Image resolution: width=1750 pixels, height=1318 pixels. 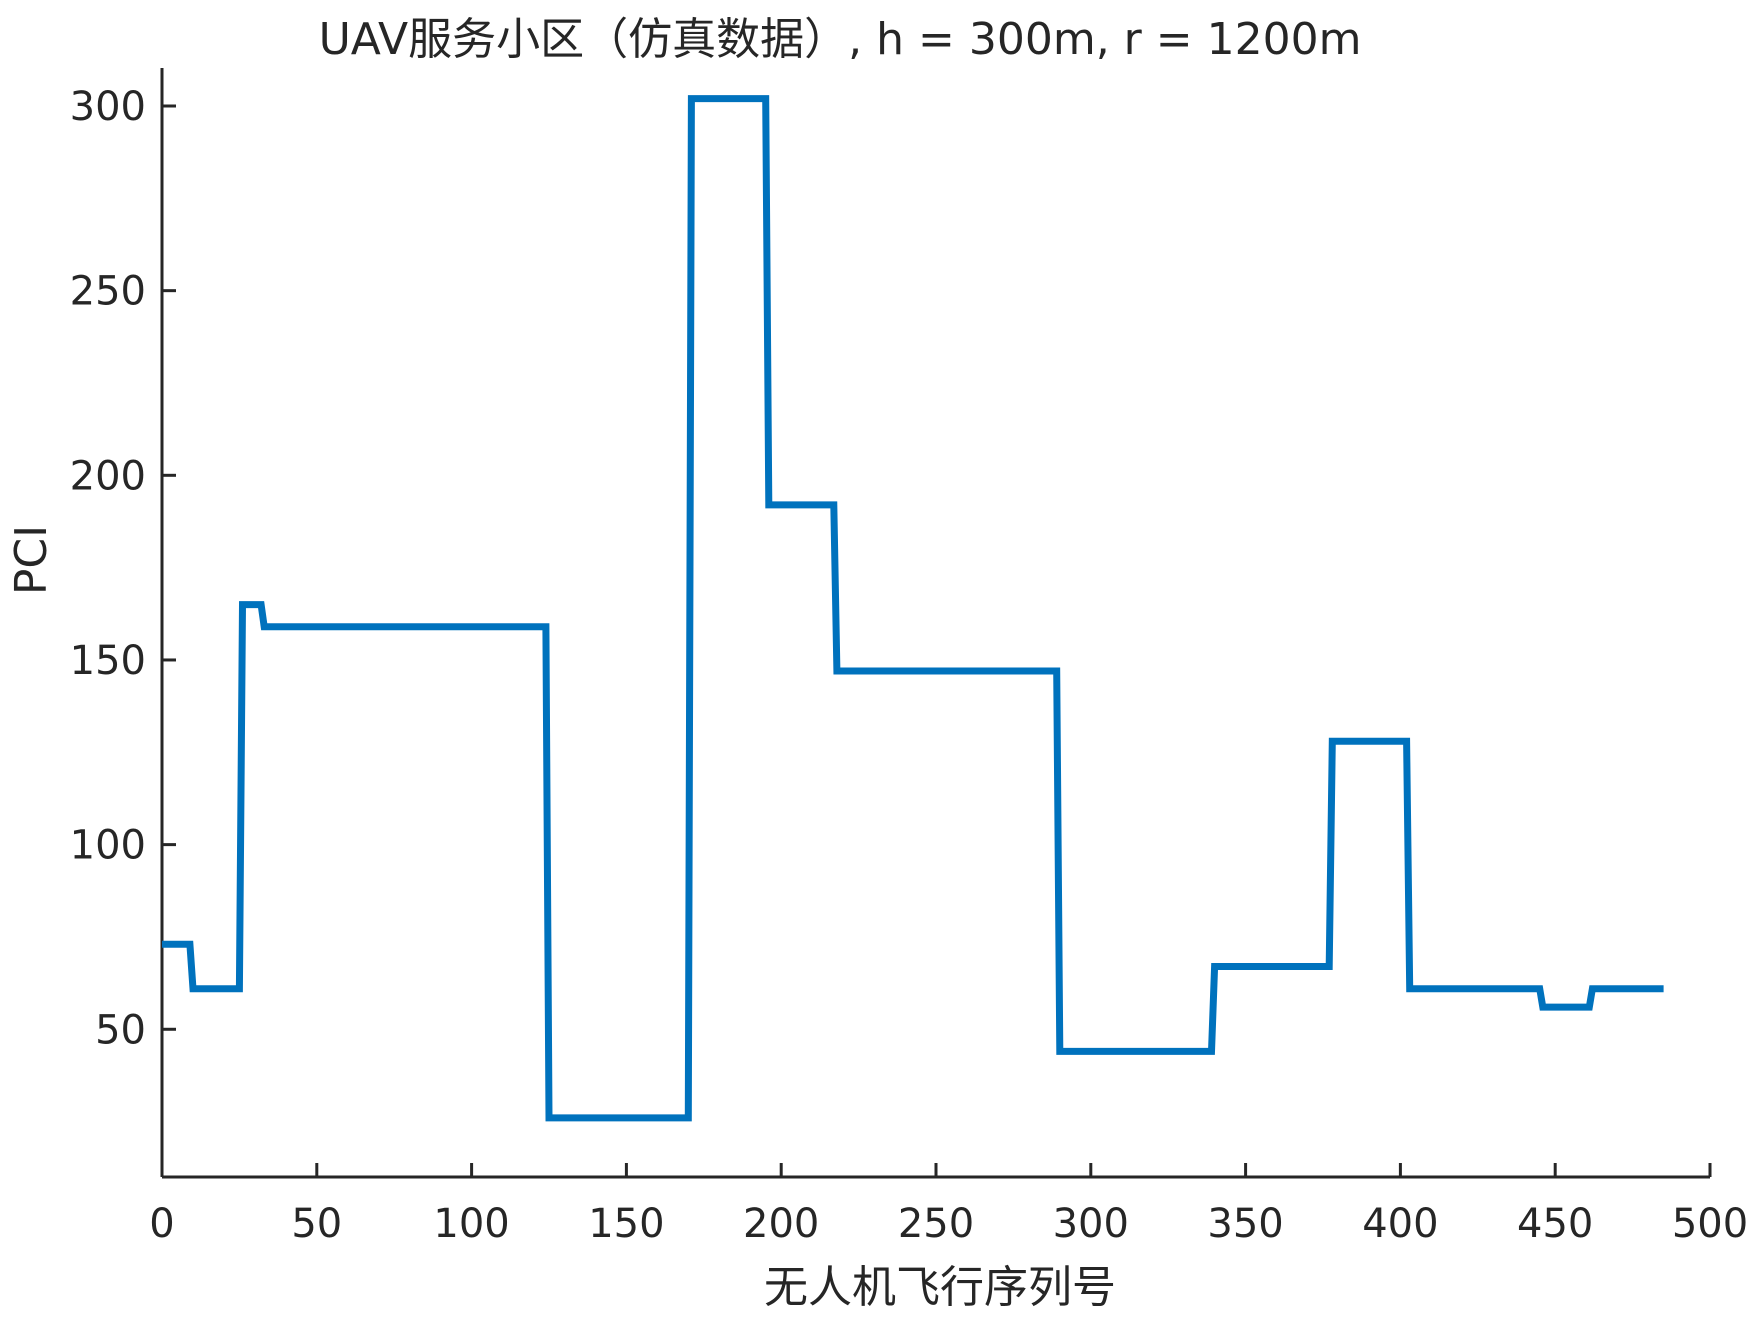 I want to click on x-tick-label: 200, so click(x=781, y=1224).